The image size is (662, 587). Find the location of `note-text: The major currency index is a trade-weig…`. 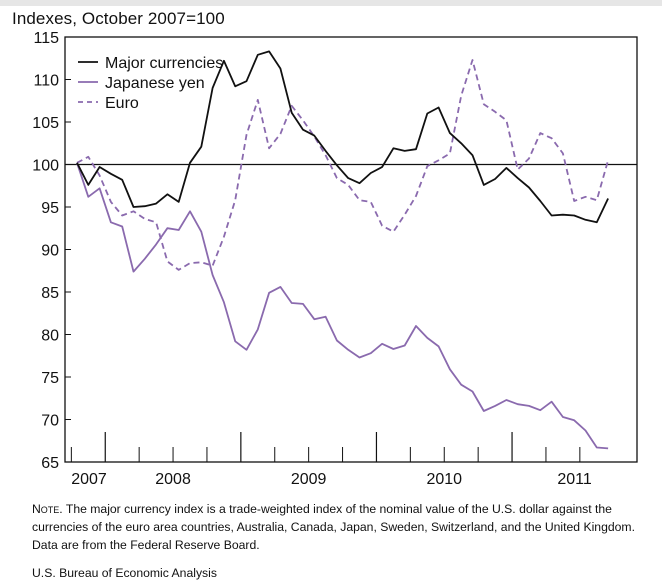

note-text: The major currency index is a trade-weig… is located at coordinates (333, 527).